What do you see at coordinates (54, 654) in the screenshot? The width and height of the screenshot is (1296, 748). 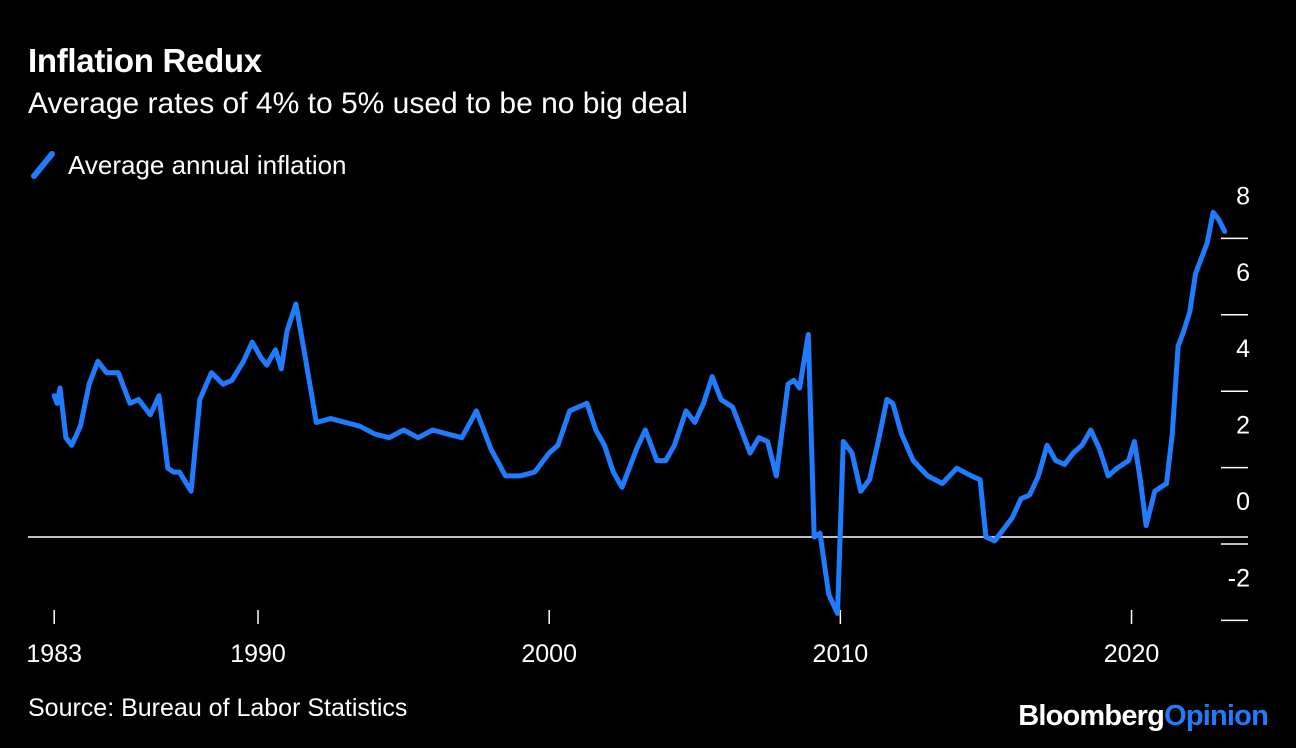 I see `x-tick-label: 1983` at bounding box center [54, 654].